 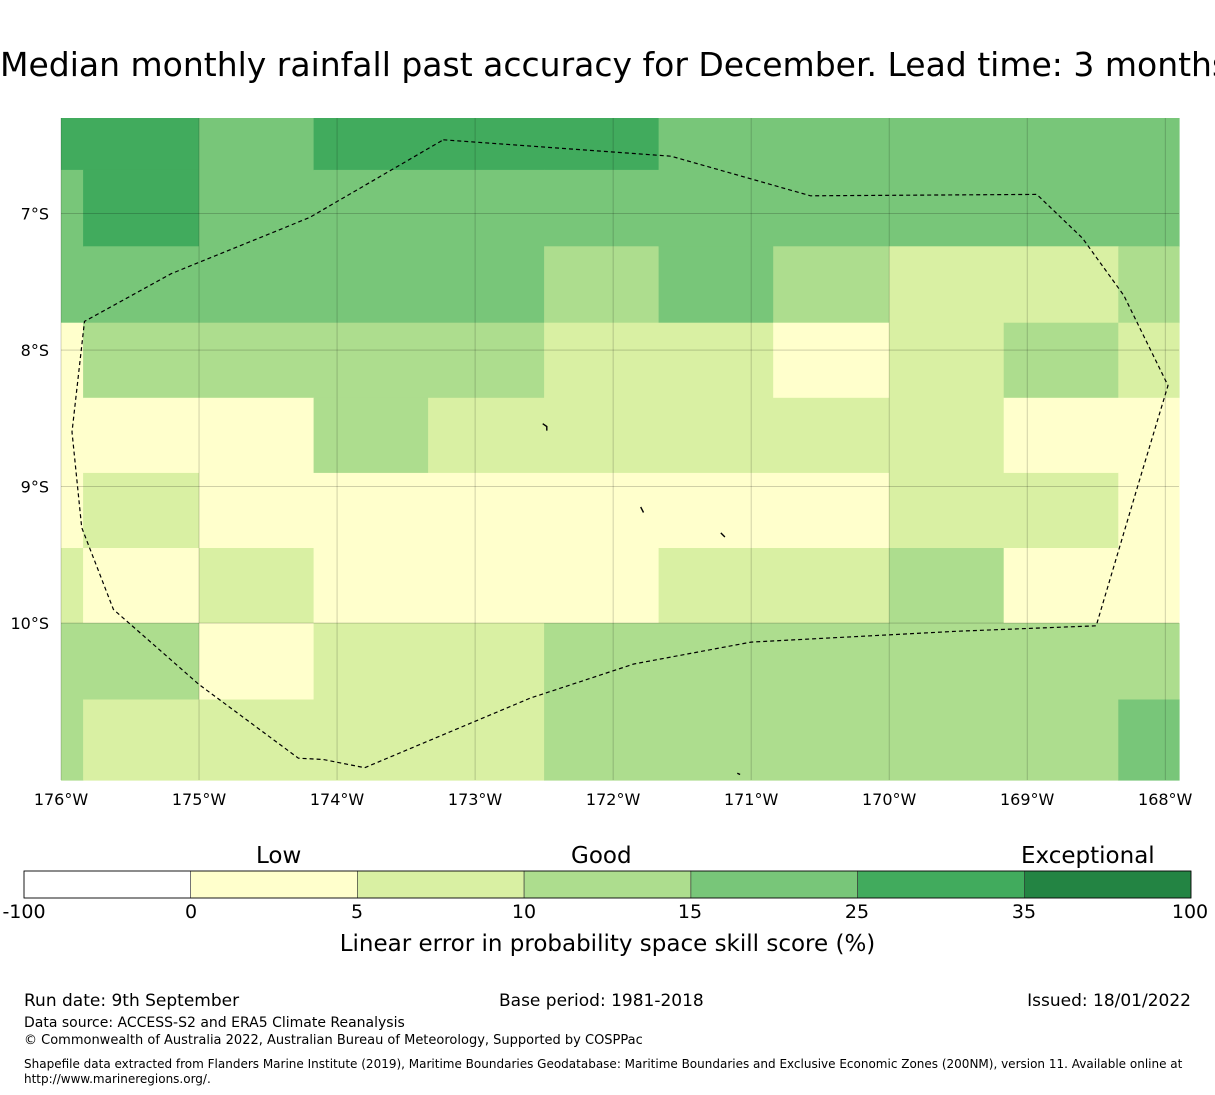 What do you see at coordinates (279, 856) in the screenshot?
I see `colorbar-heading-low: Low` at bounding box center [279, 856].